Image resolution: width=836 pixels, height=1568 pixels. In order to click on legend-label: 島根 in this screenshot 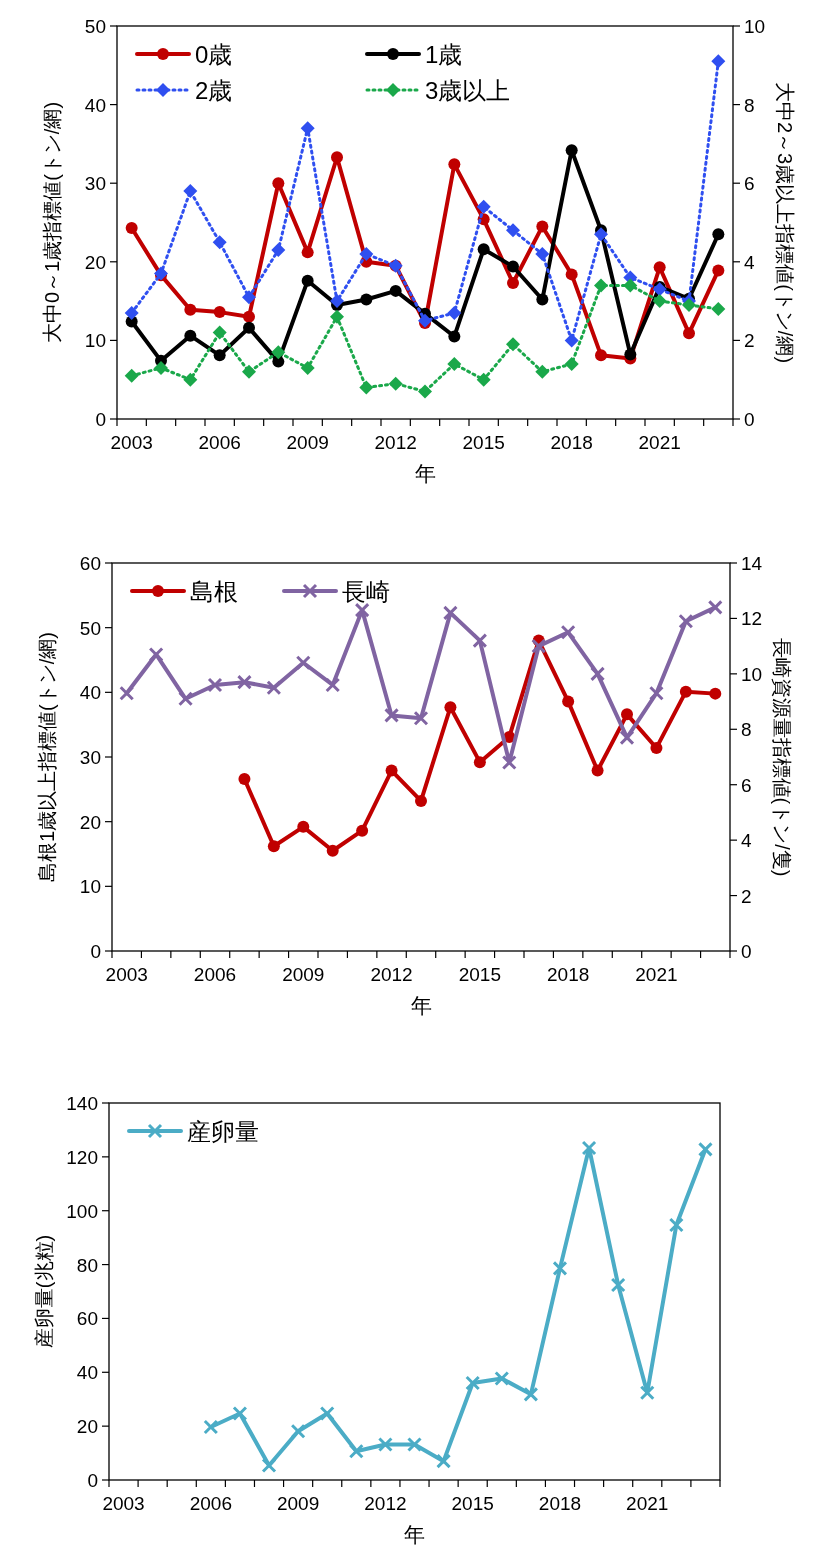, I will do `click(214, 591)`.